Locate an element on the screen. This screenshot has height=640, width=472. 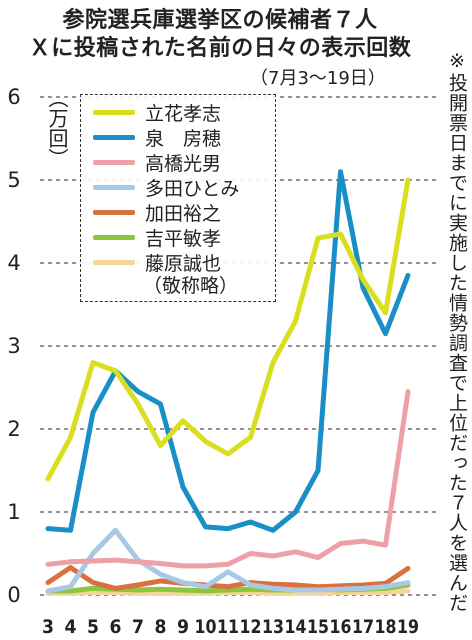
legend-label: 高橋光男 is located at coordinates (183, 163).